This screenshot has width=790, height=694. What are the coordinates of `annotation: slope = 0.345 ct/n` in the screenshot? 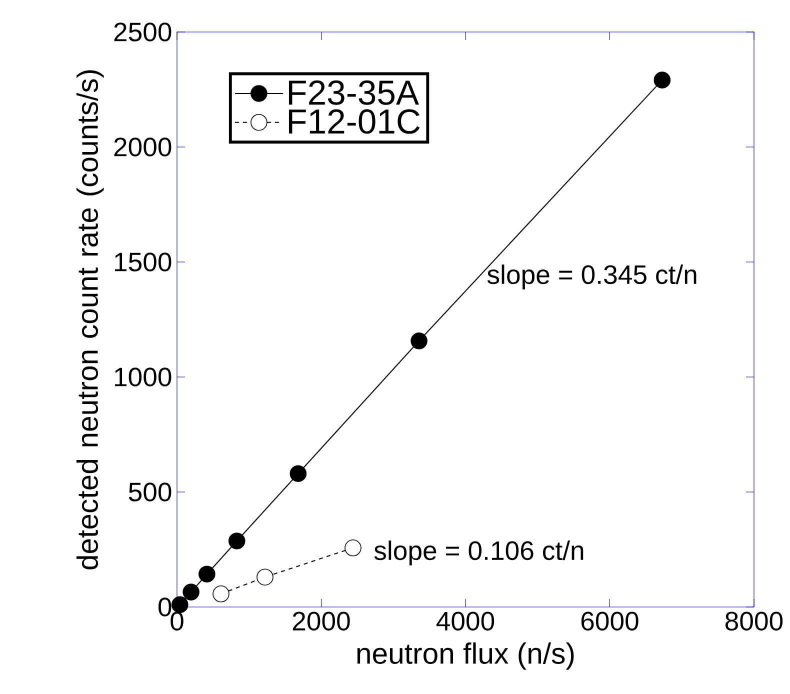 It's located at (591, 277).